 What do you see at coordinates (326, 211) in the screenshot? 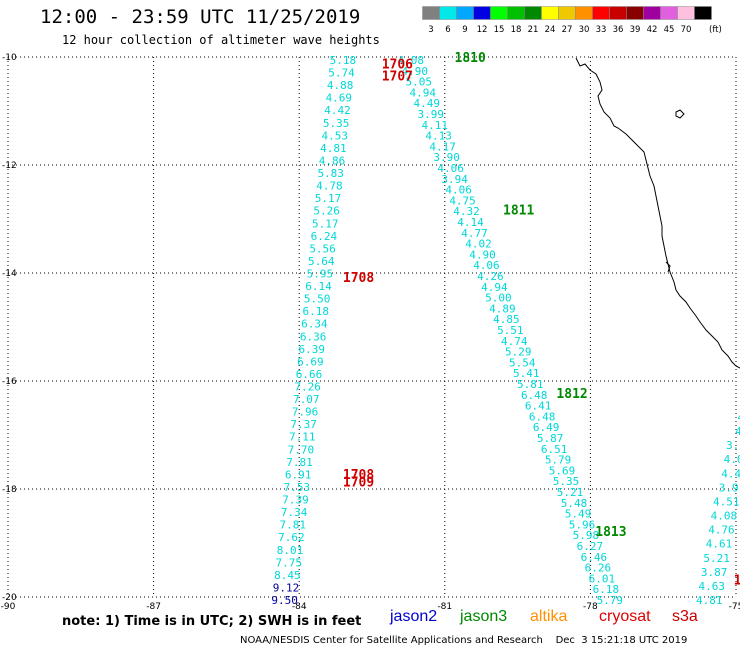
I see `wave-height-value: 5.26` at bounding box center [326, 211].